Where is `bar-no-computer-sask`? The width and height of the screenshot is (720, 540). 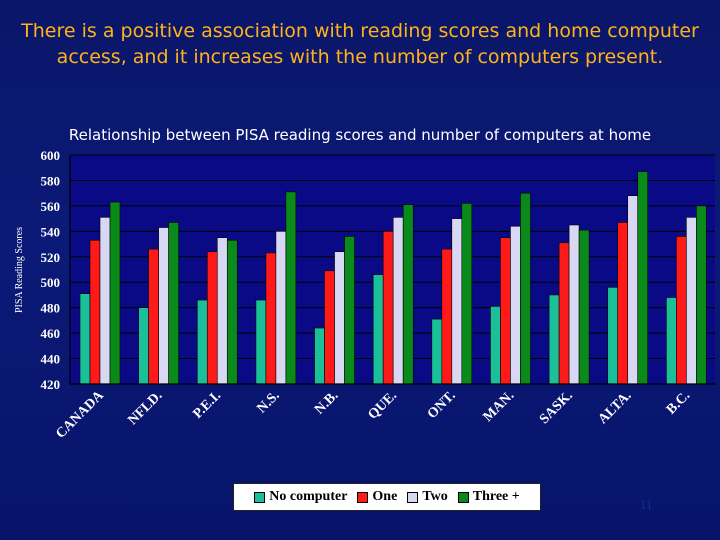 bar-no-computer-sask is located at coordinates (554, 339).